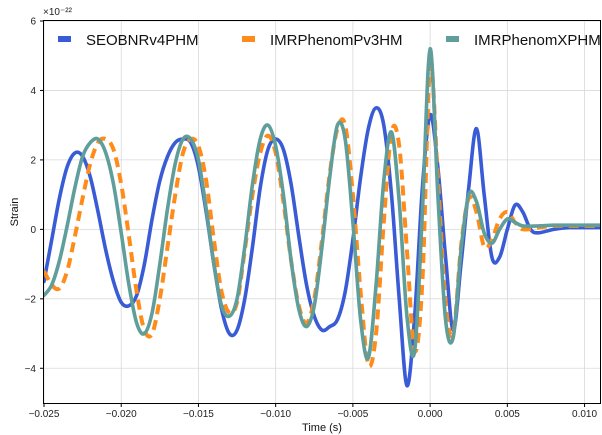 Image resolution: width=602 pixels, height=435 pixels. Describe the element at coordinates (44, 414) in the screenshot. I see `x-tick-label: −0.025` at that location.